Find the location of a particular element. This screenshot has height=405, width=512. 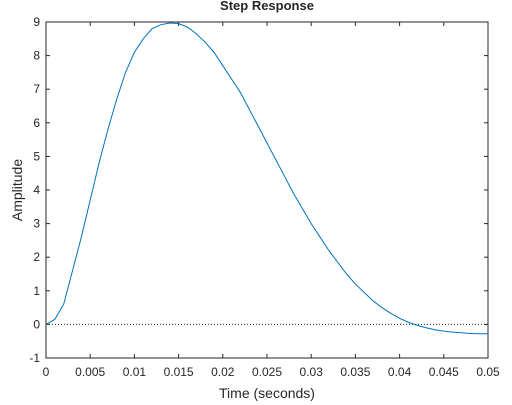

x-tick-label: 0.04 is located at coordinates (400, 372).